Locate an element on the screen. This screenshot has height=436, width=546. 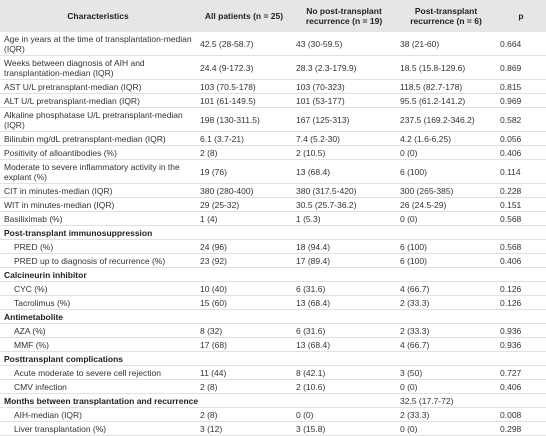
table-row: CMV infection 2 (8) 2 (10.6) 0 (0) 0.406 is located at coordinates (273, 386).